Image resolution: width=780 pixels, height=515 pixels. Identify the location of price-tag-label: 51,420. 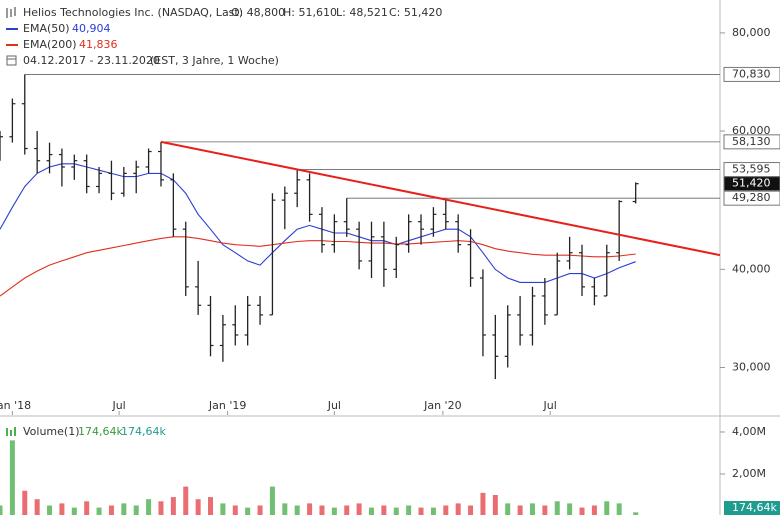
(751, 183).